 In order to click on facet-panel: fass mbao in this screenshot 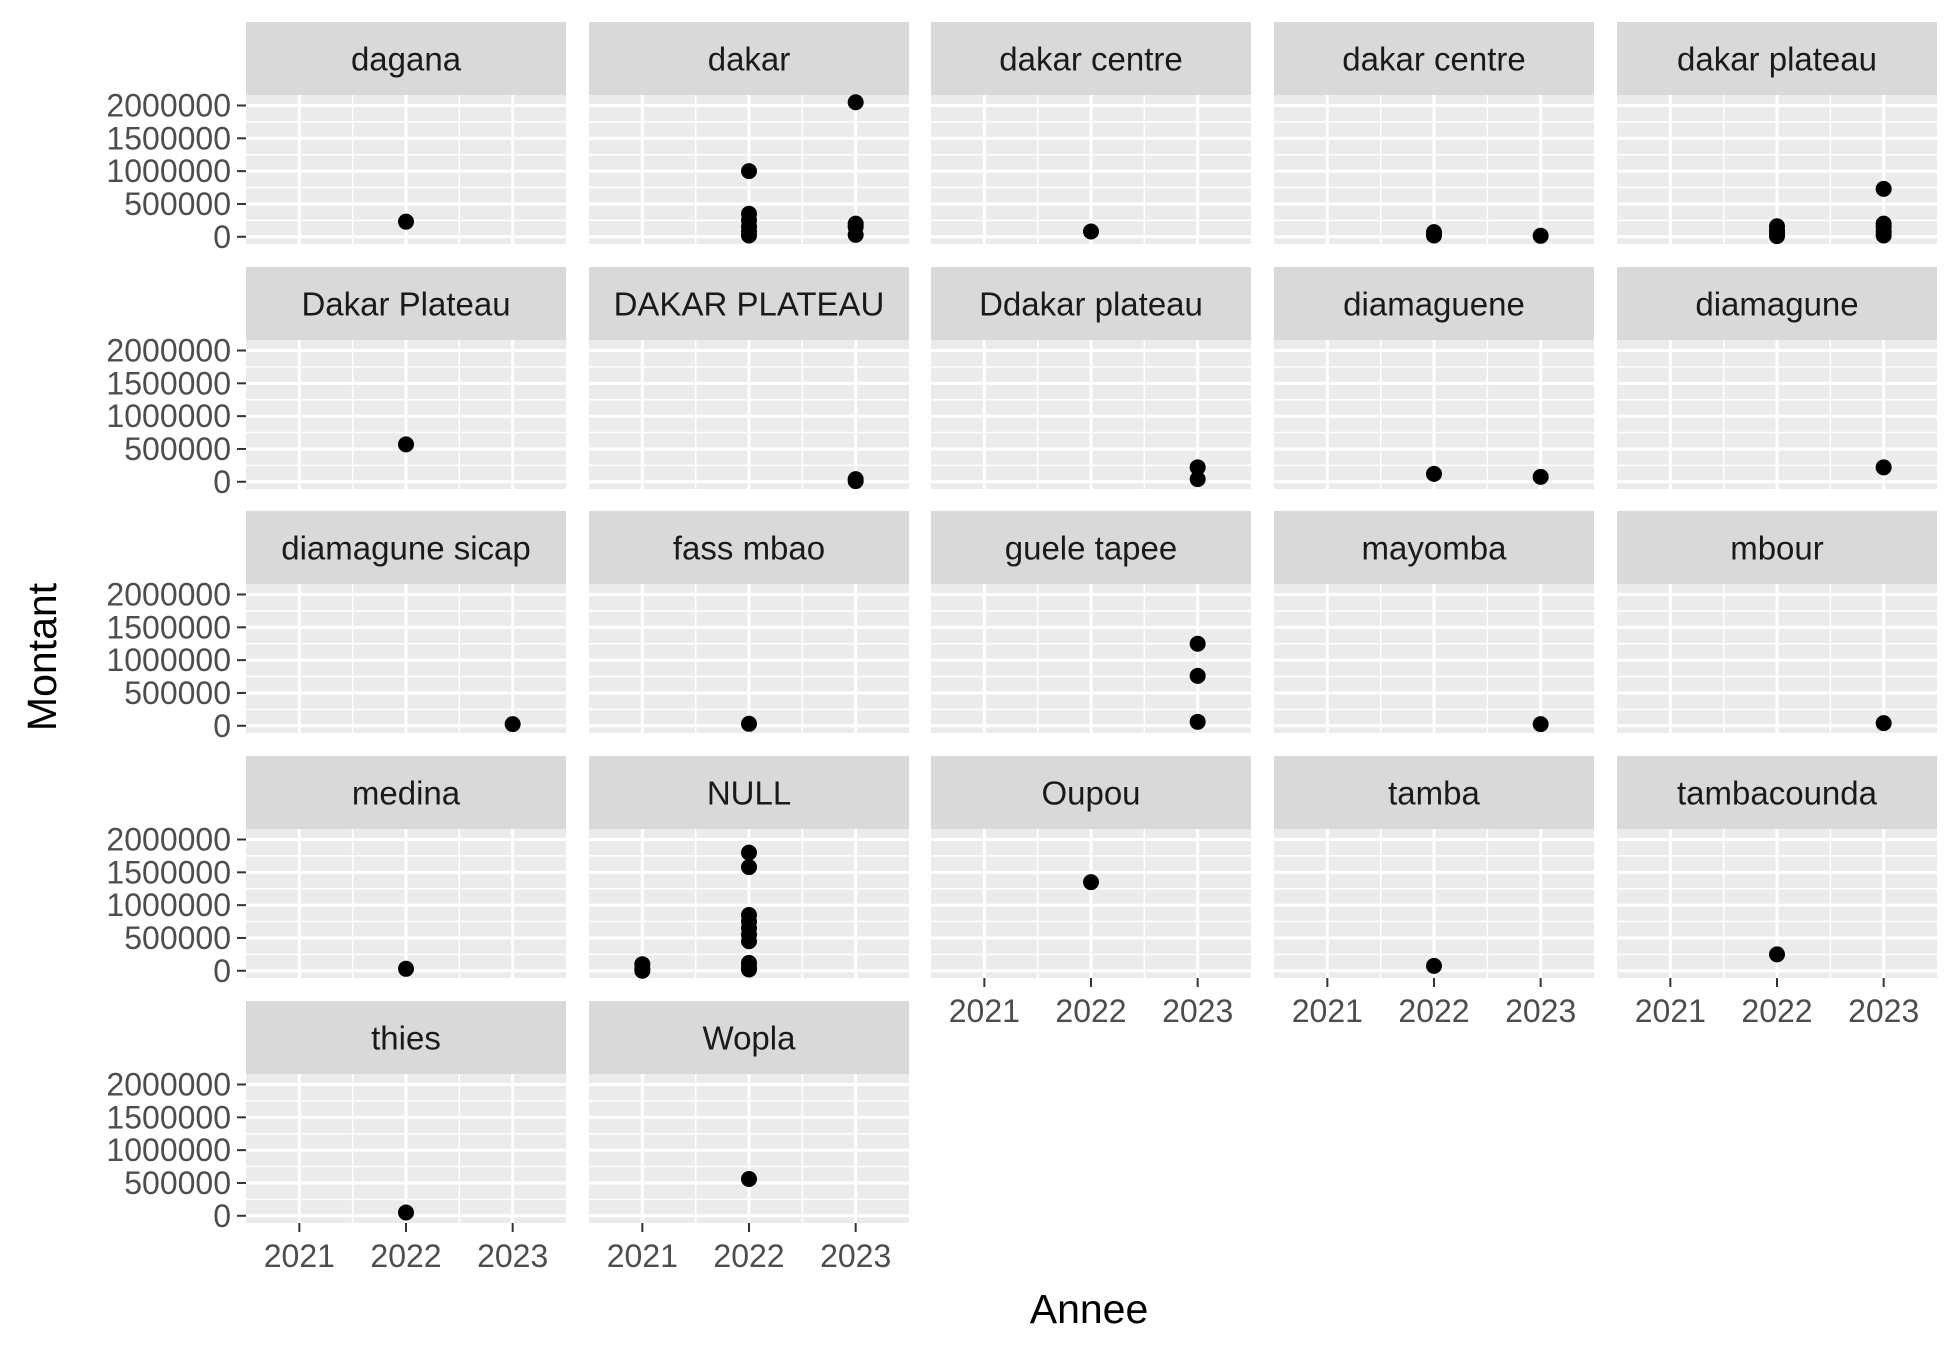, I will do `click(749, 622)`.